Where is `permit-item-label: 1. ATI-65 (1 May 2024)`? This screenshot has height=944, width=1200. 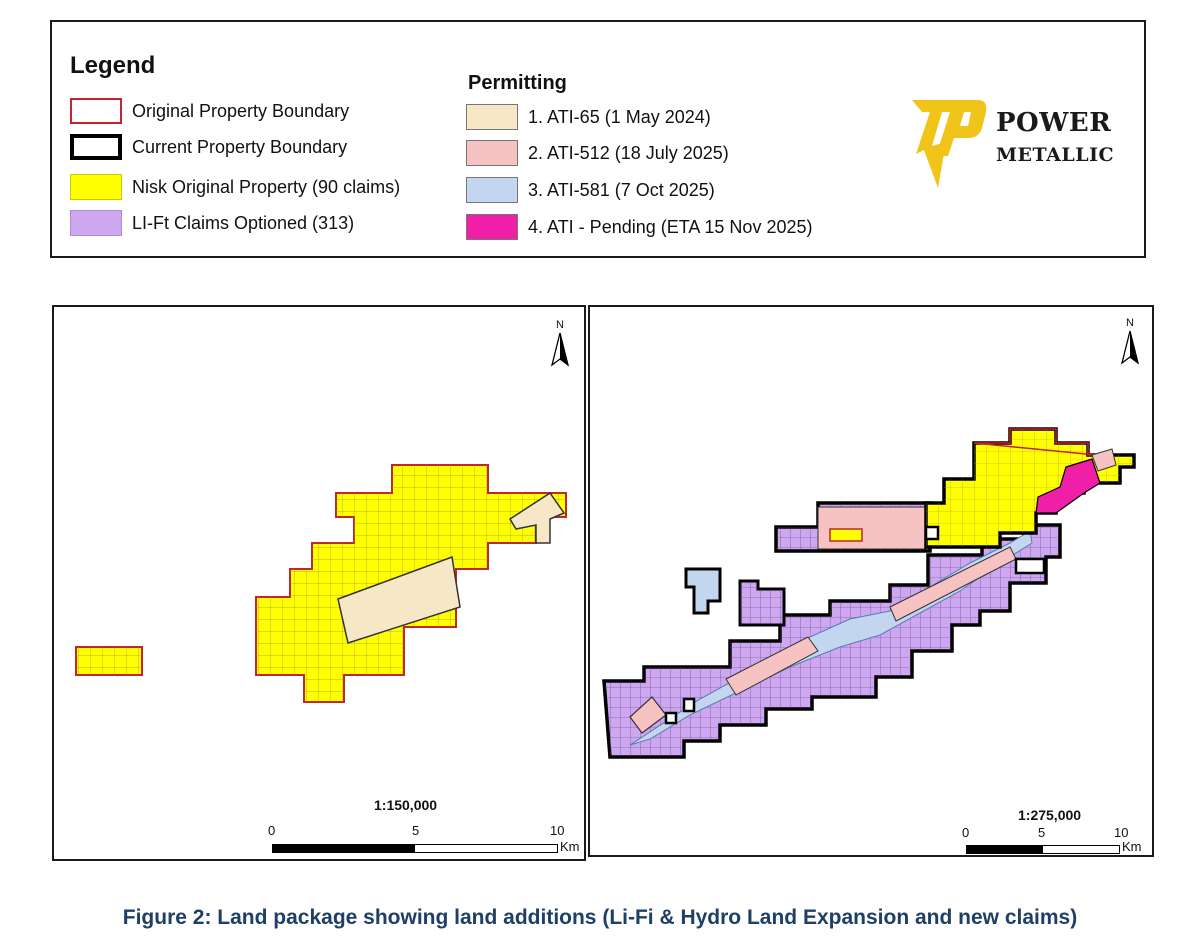 permit-item-label: 1. ATI-65 (1 May 2024) is located at coordinates (619, 116).